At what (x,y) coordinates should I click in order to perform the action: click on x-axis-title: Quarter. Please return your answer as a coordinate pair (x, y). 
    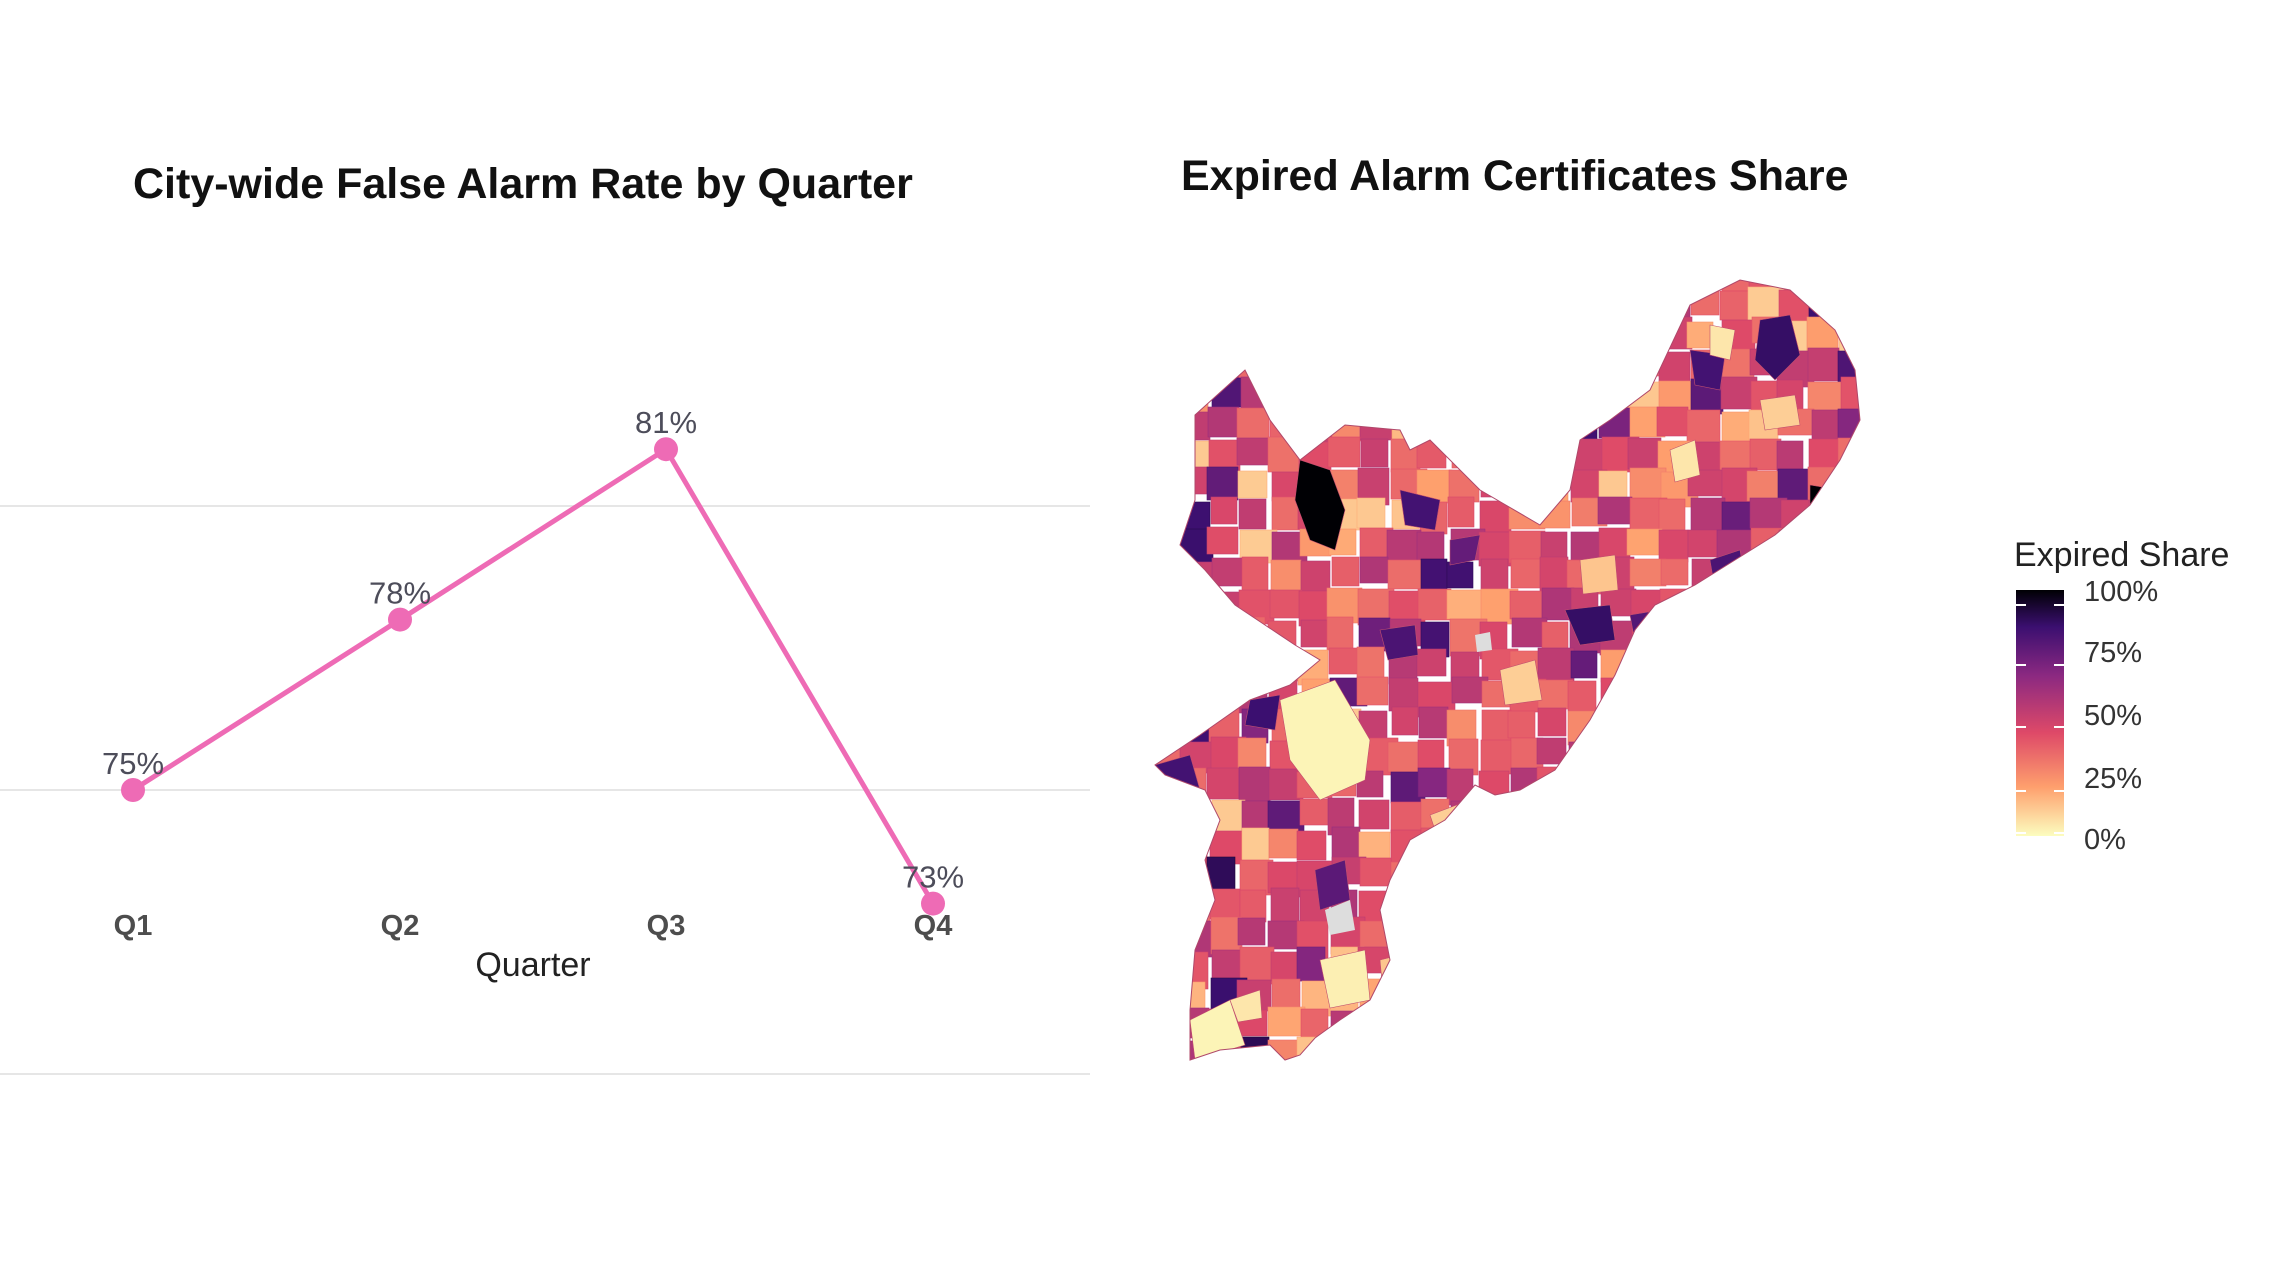
    Looking at the image, I should click on (532, 965).